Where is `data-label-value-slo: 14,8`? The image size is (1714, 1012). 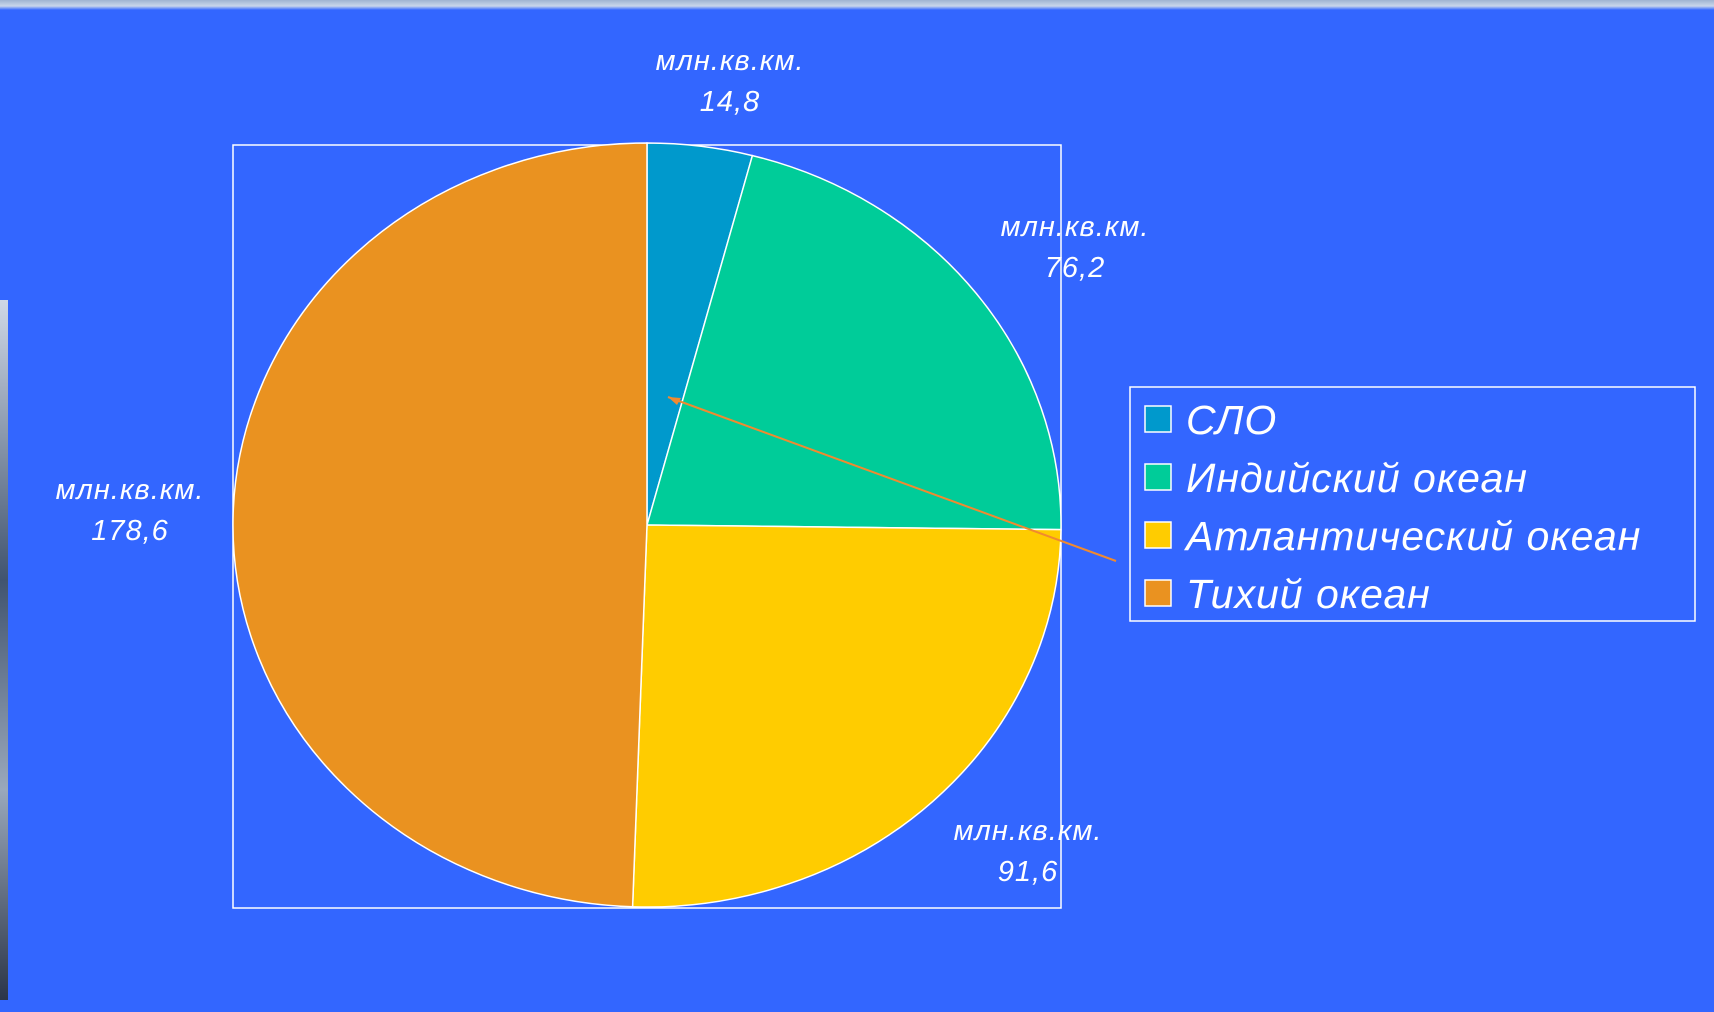 data-label-value-slo: 14,8 is located at coordinates (730, 102).